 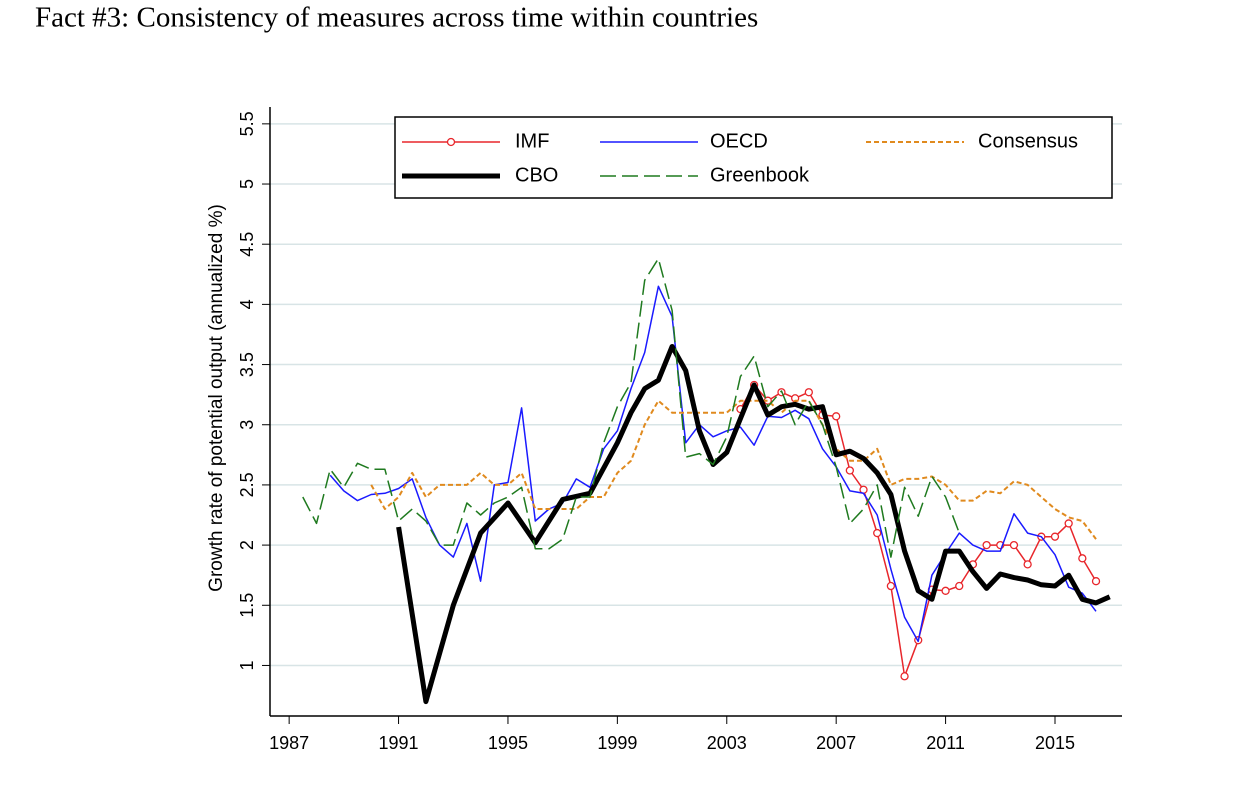 What do you see at coordinates (247, 244) in the screenshot?
I see `y-tick-label: 4.5` at bounding box center [247, 244].